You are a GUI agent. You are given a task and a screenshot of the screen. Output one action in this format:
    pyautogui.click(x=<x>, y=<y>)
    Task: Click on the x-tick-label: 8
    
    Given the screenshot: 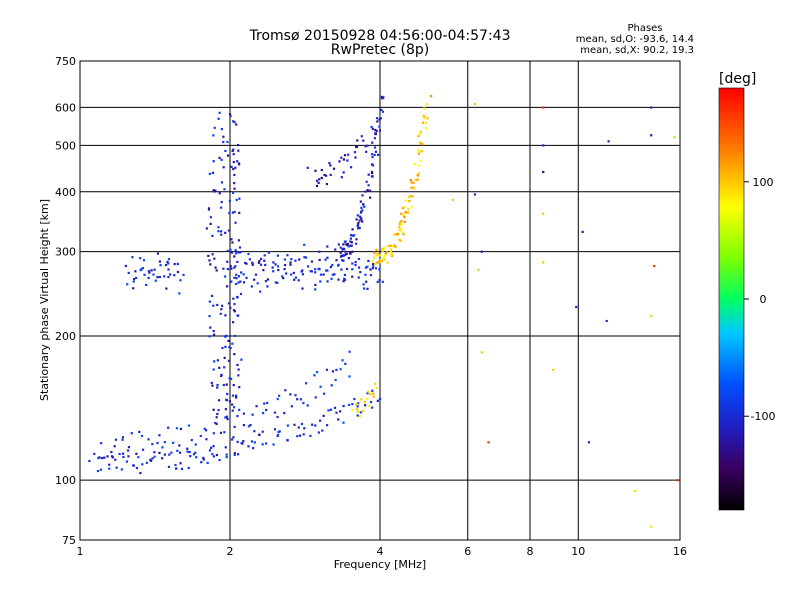 What is the action you would take?
    pyautogui.click(x=530, y=551)
    